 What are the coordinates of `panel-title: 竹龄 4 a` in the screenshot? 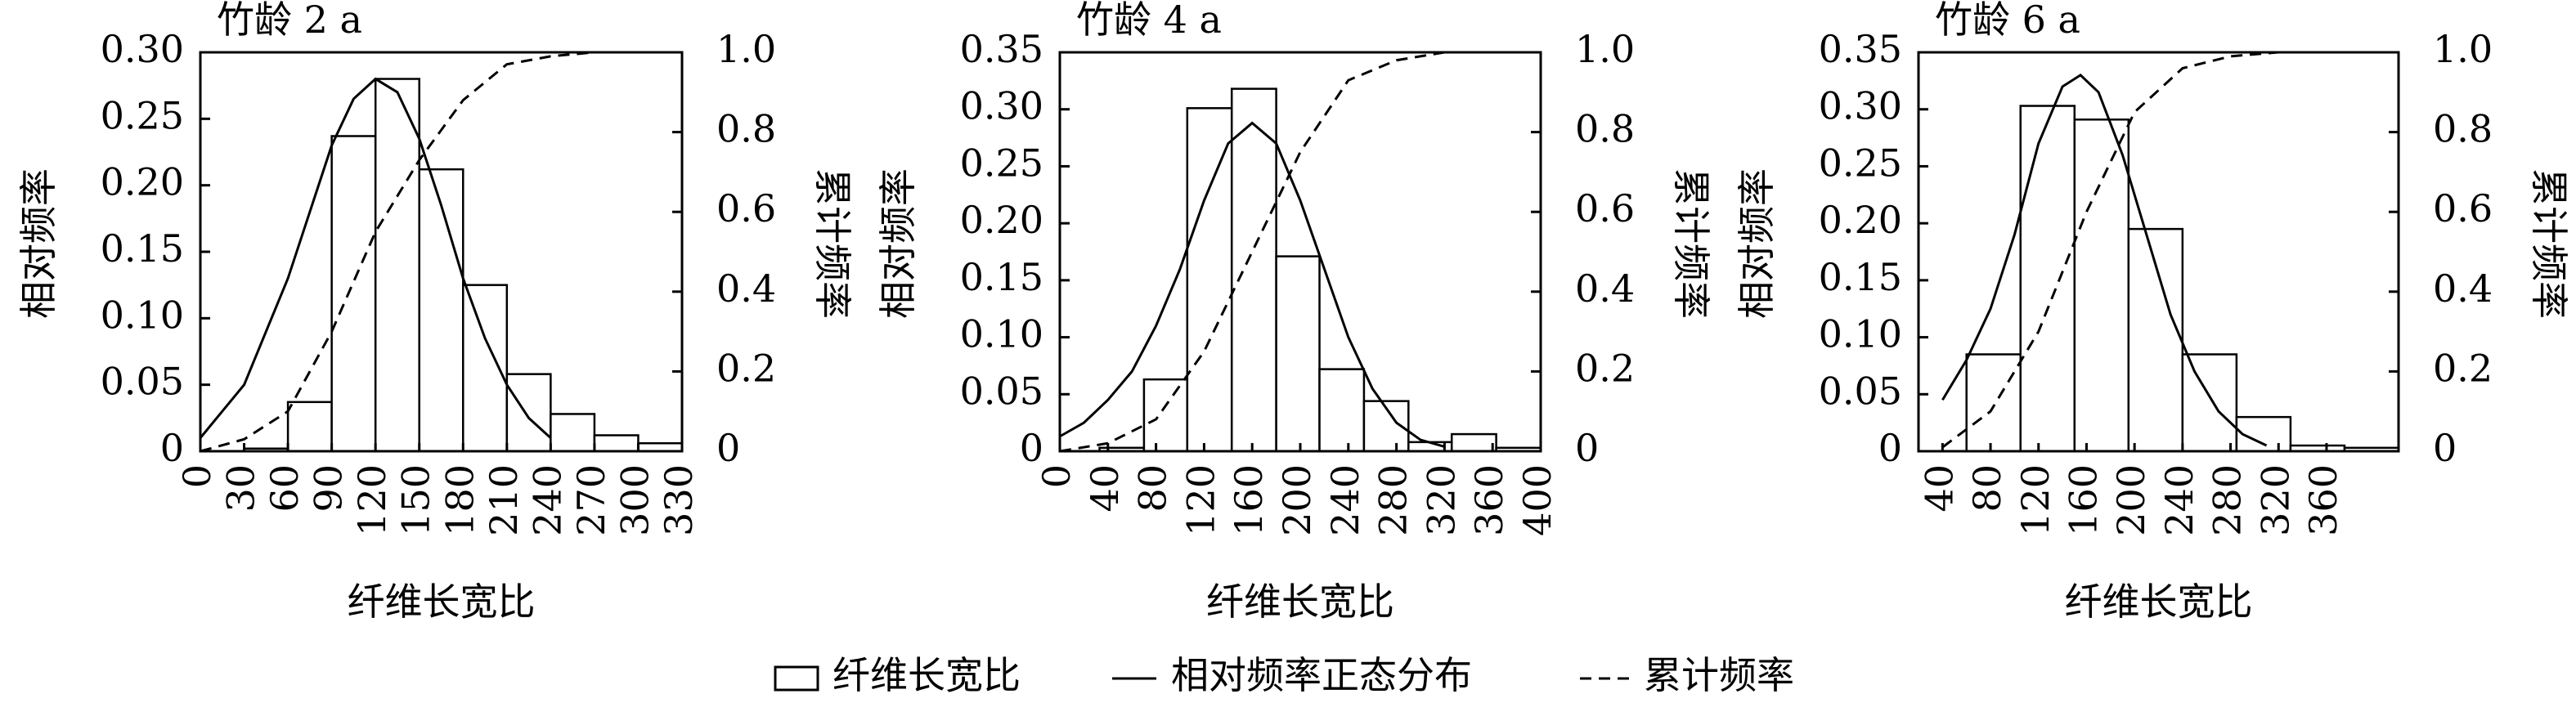 It's located at (1149, 21).